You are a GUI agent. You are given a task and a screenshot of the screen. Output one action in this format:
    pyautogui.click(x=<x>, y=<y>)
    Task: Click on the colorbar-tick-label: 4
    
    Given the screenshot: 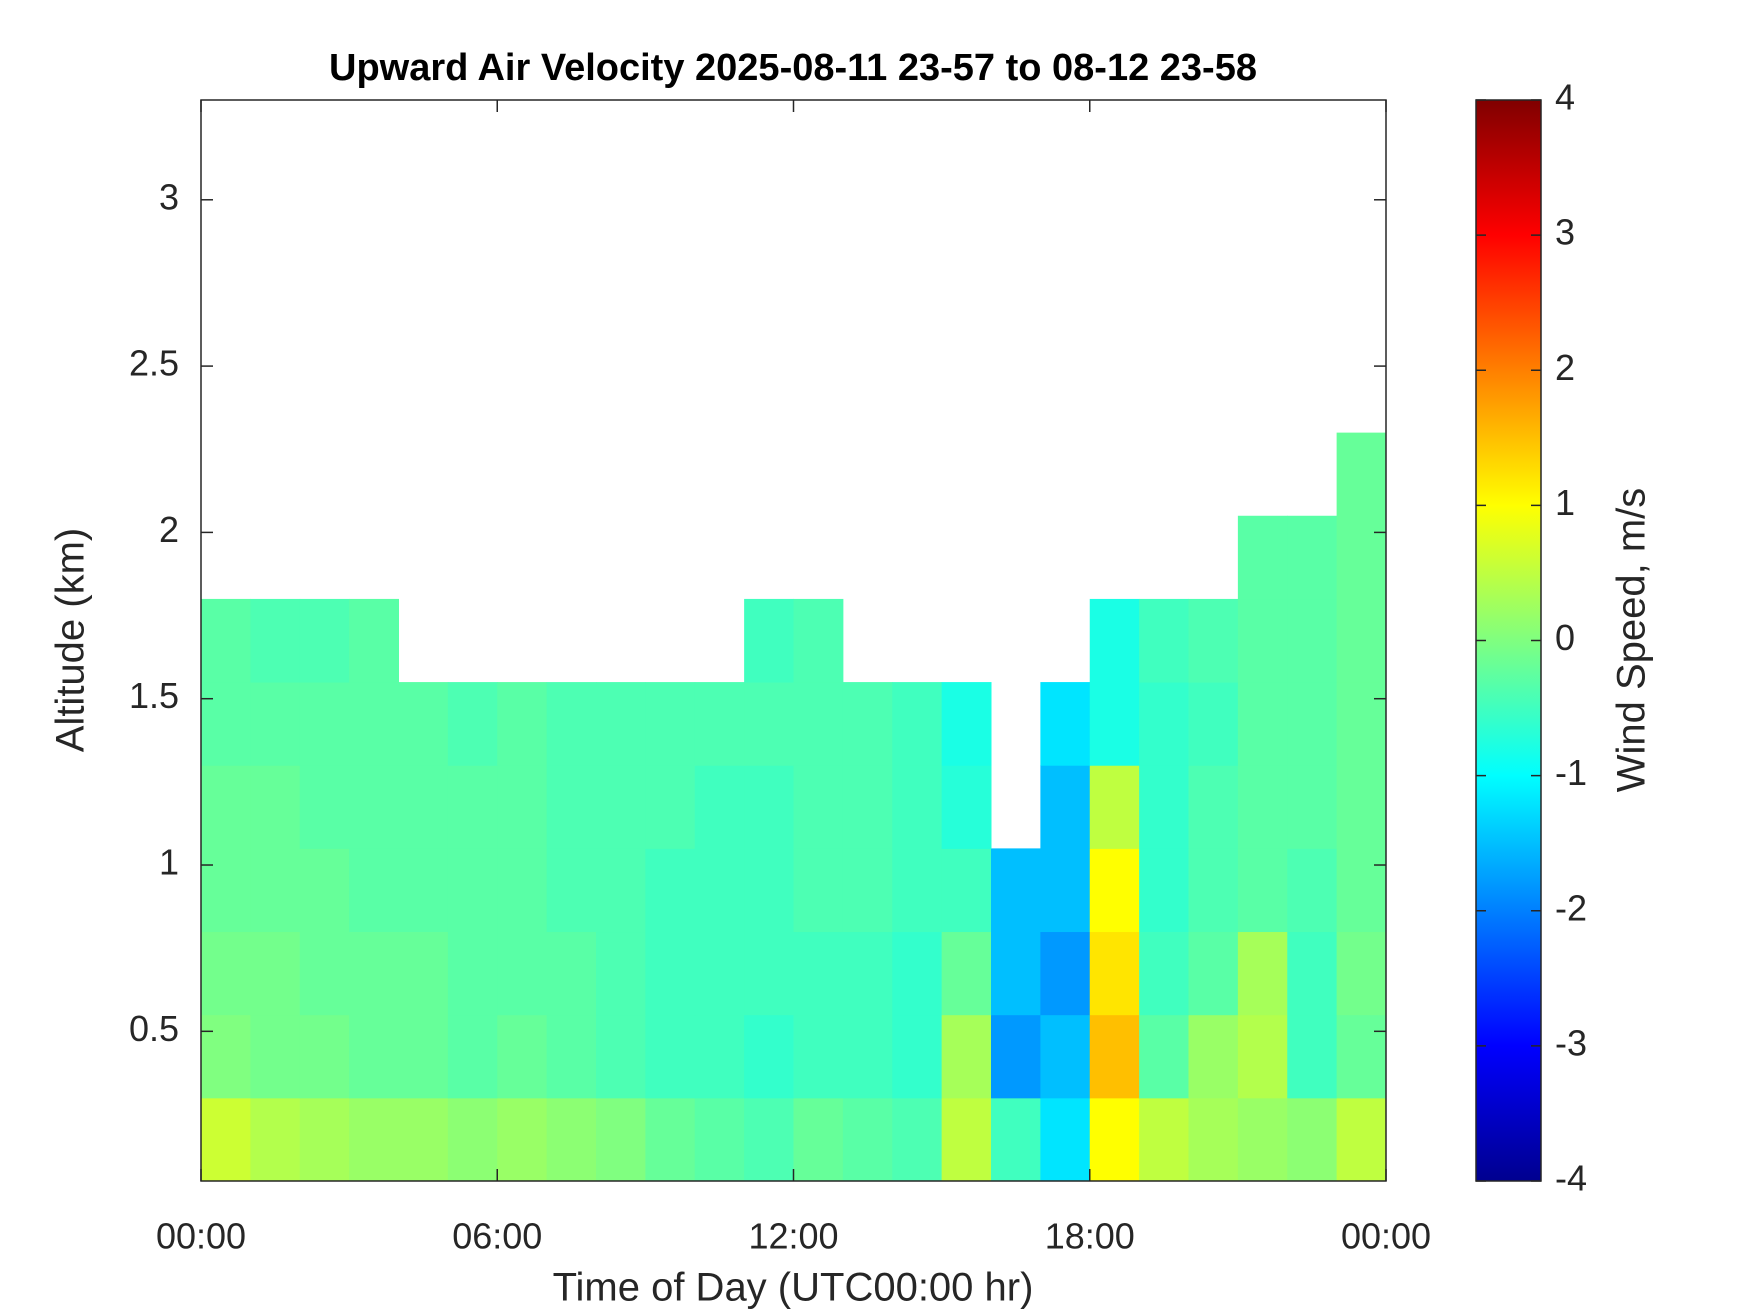 What is the action you would take?
    pyautogui.click(x=1565, y=97)
    